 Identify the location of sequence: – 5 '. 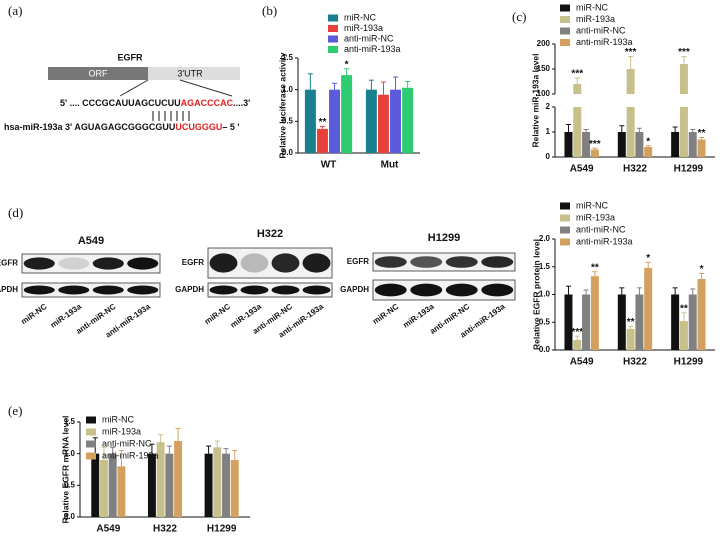
(230, 127).